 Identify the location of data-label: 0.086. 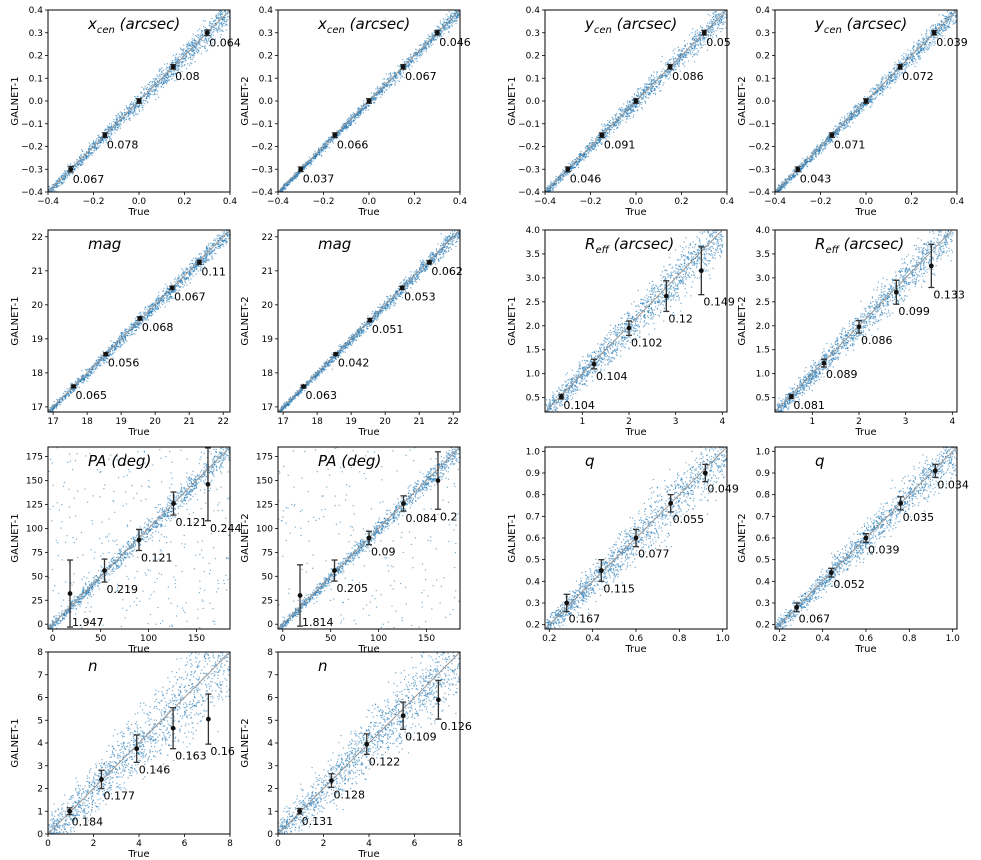
(688, 76).